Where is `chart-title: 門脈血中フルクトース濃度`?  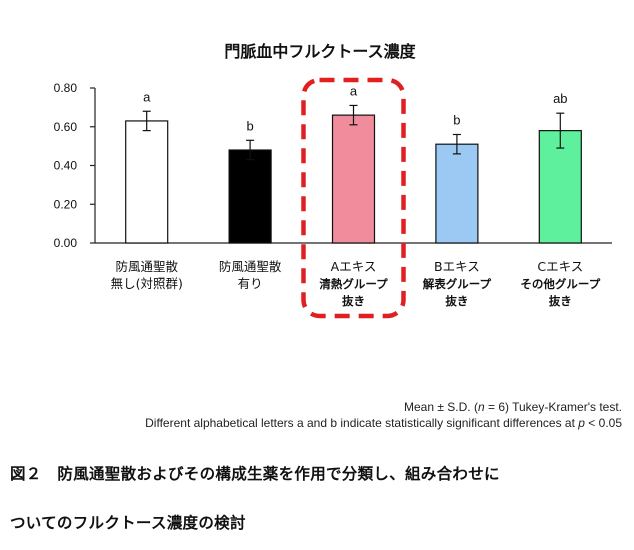 chart-title: 門脈血中フルクトース濃度 is located at coordinates (320, 51).